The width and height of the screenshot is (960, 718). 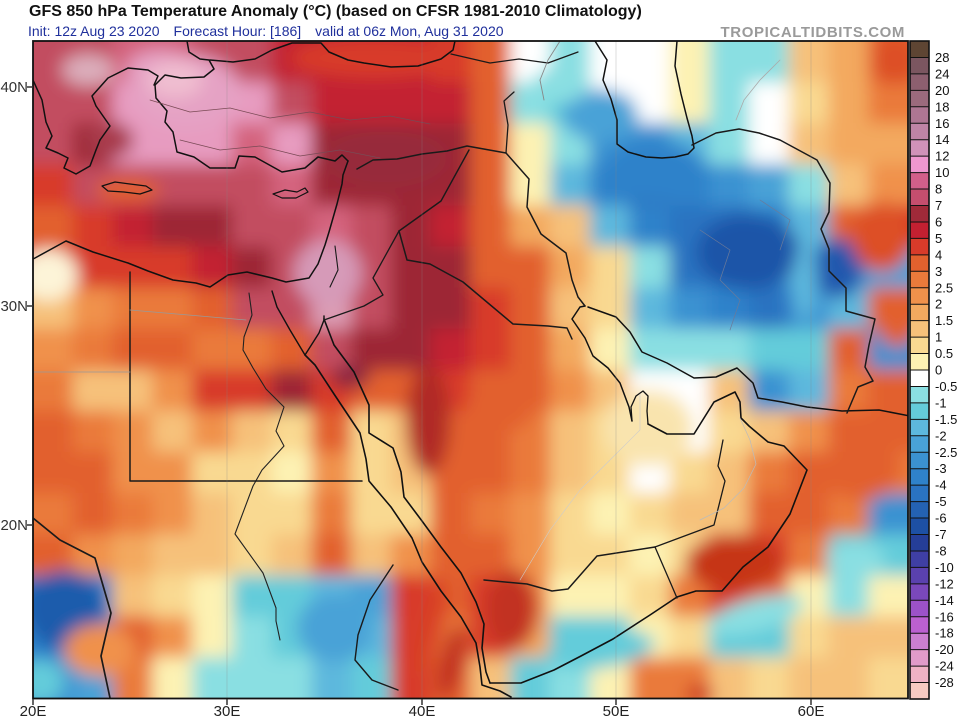 I want to click on svg-text: 14, so click(x=942, y=139).